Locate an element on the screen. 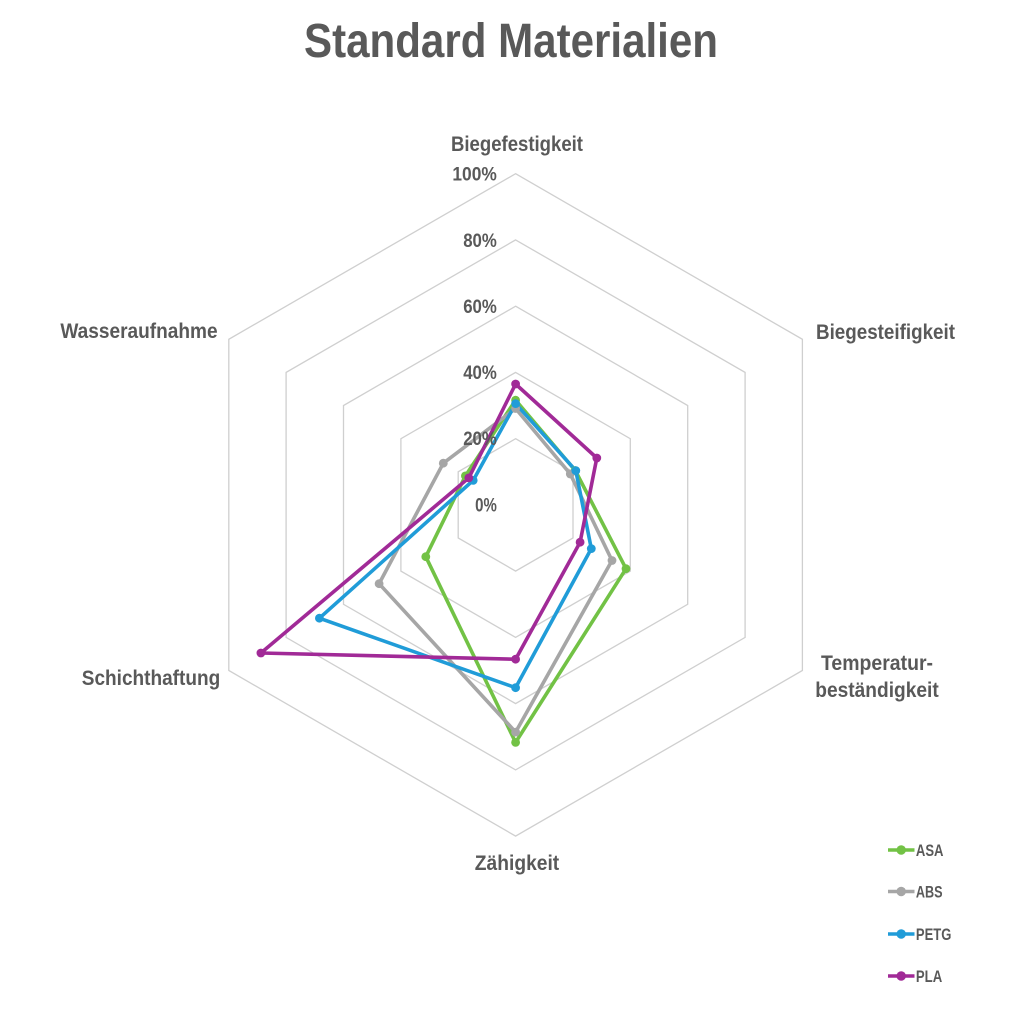 The height and width of the screenshot is (1029, 1024). svg-text: 80% is located at coordinates (480, 241).